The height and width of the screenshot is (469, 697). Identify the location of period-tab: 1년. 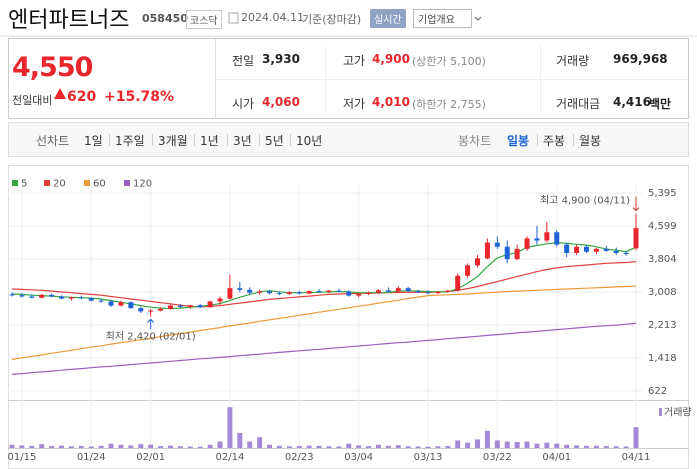
(209, 141).